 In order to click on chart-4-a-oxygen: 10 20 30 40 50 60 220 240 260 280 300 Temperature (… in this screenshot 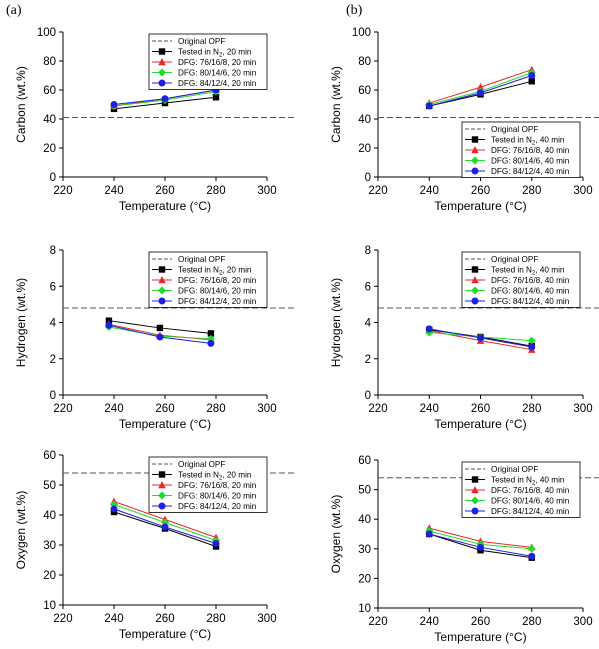, I will do `click(154, 545)`.